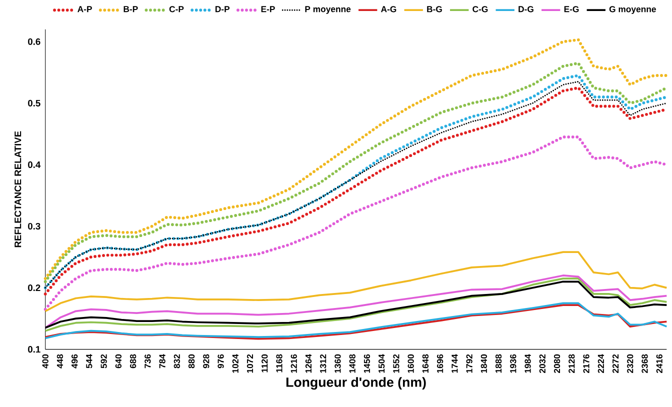 This screenshot has height=407, width=672. Describe the element at coordinates (279, 363) in the screenshot. I see `x-tick-label: 1168` at that location.